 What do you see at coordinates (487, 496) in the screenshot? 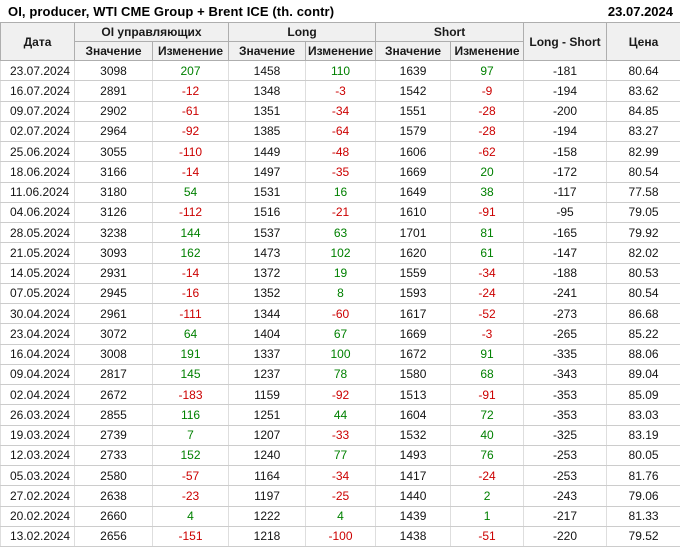
I see `cell-short-change: 2` at bounding box center [487, 496].